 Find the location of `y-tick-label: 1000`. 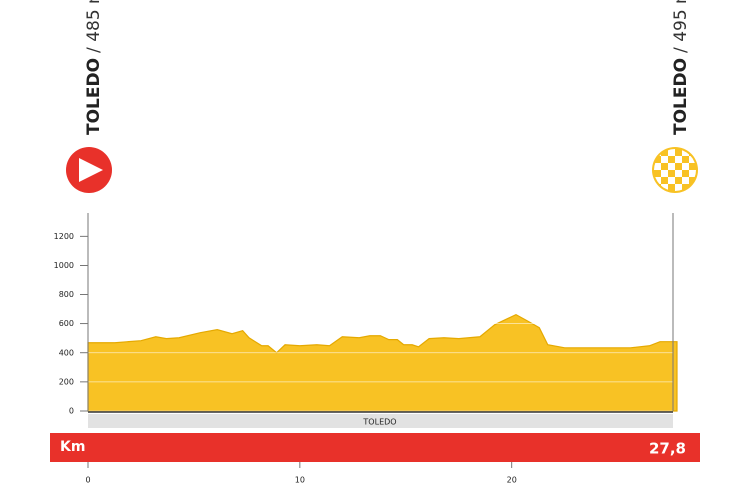

y-tick-label: 1000 is located at coordinates (64, 265).